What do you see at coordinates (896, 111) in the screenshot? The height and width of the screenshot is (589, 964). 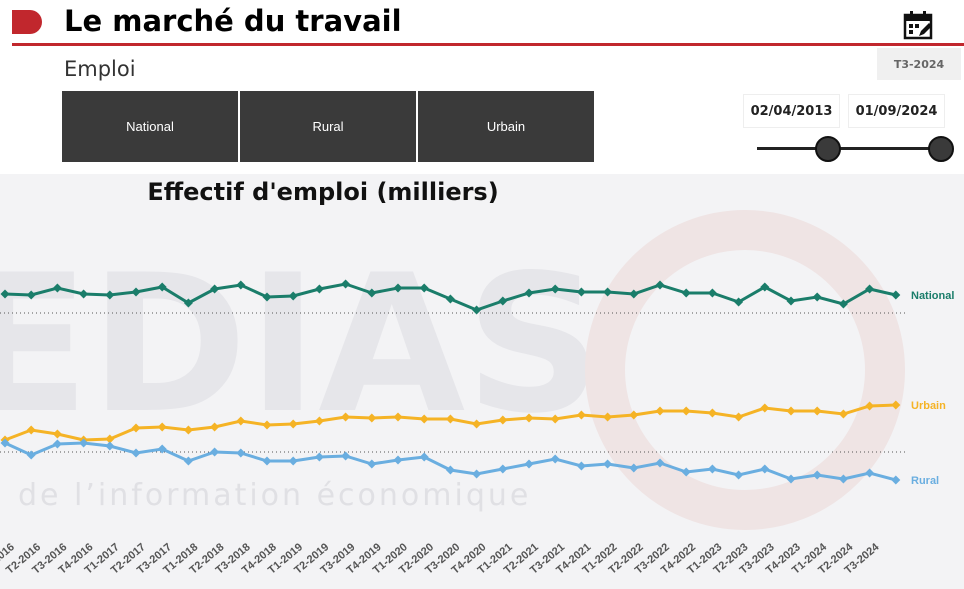 I see `end-date-field: 01/09/2024` at bounding box center [896, 111].